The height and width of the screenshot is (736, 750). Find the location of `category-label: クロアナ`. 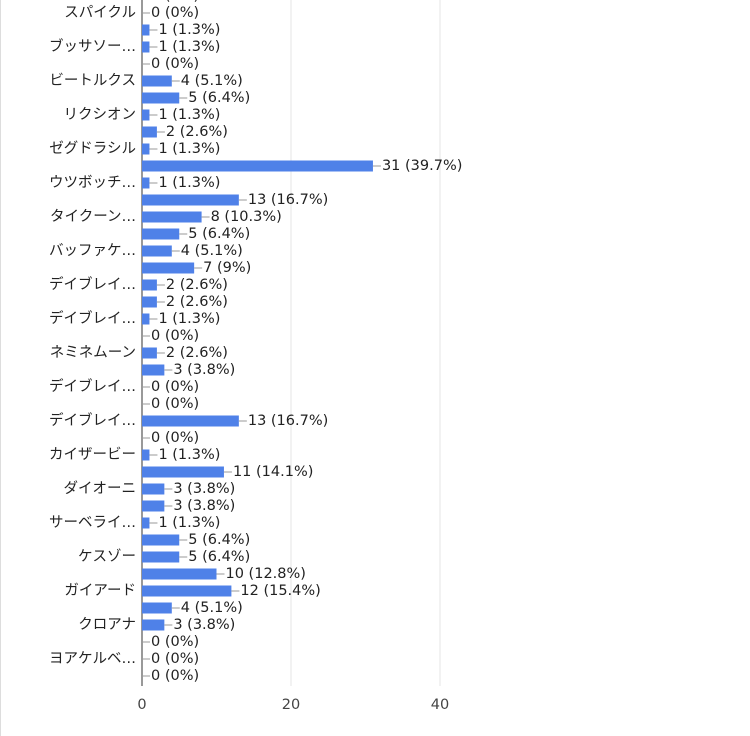

category-label: クロアナ is located at coordinates (107, 624).